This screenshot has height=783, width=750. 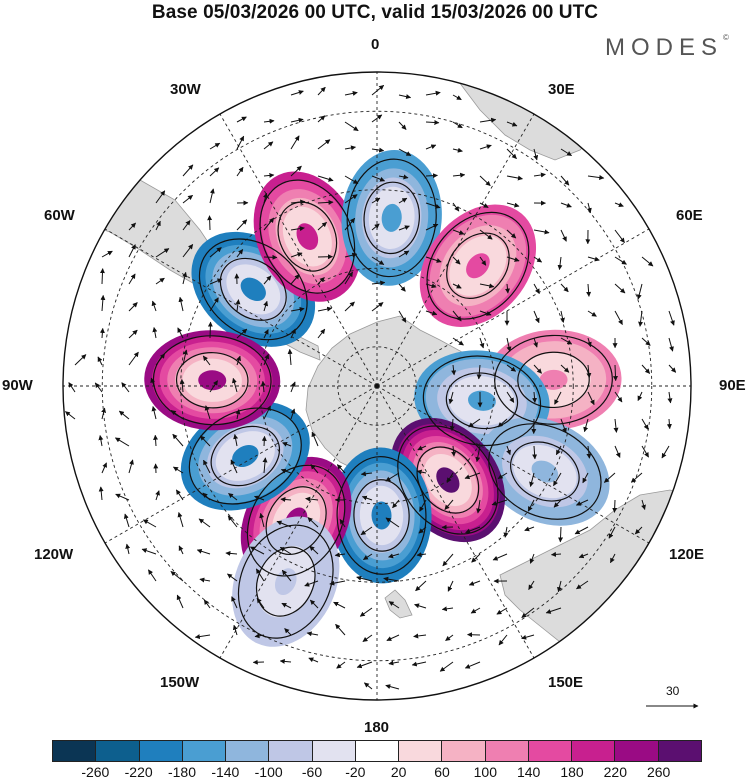 I want to click on meridian-line, so click(x=513, y=307).